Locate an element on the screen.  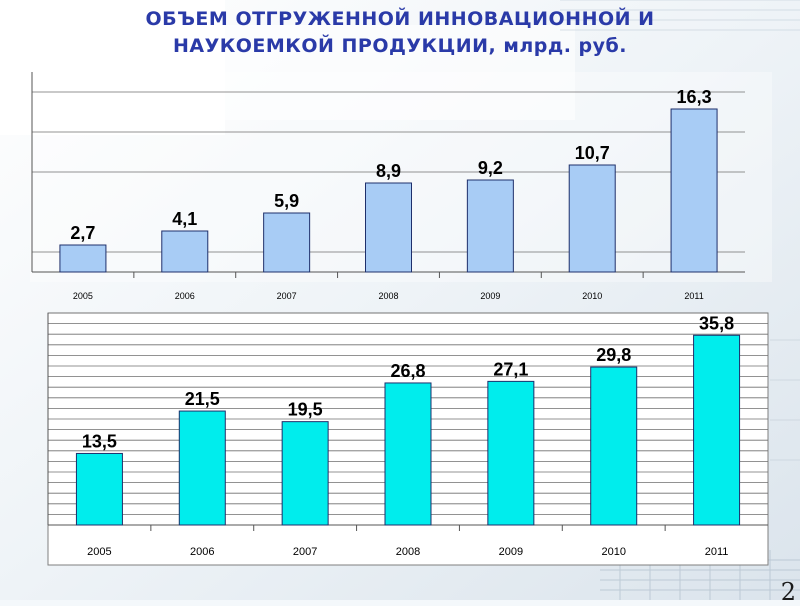
data-label: 5,9 is located at coordinates (286, 201).